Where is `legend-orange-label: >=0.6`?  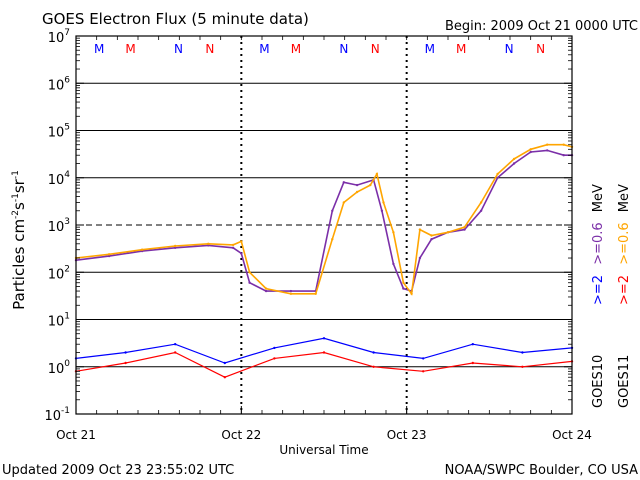 legend-orange-label: >=0.6 is located at coordinates (624, 243).